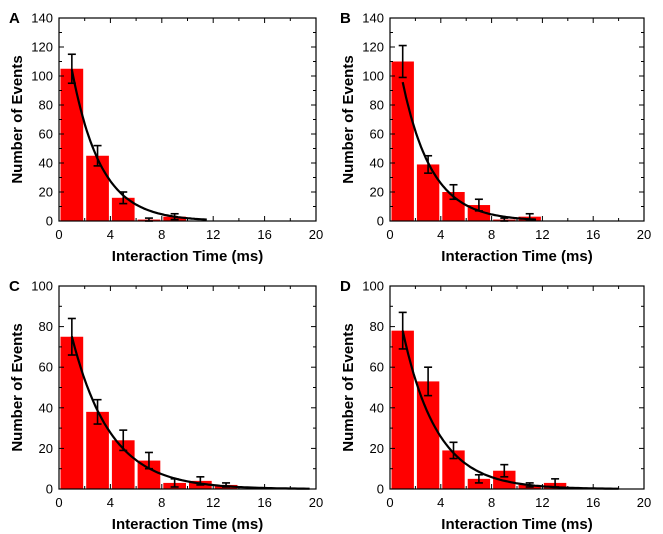 This screenshot has width=663, height=534. What do you see at coordinates (161, 502) in the screenshot?
I see `panel-c-x-tick-label-8: 8` at bounding box center [161, 502].